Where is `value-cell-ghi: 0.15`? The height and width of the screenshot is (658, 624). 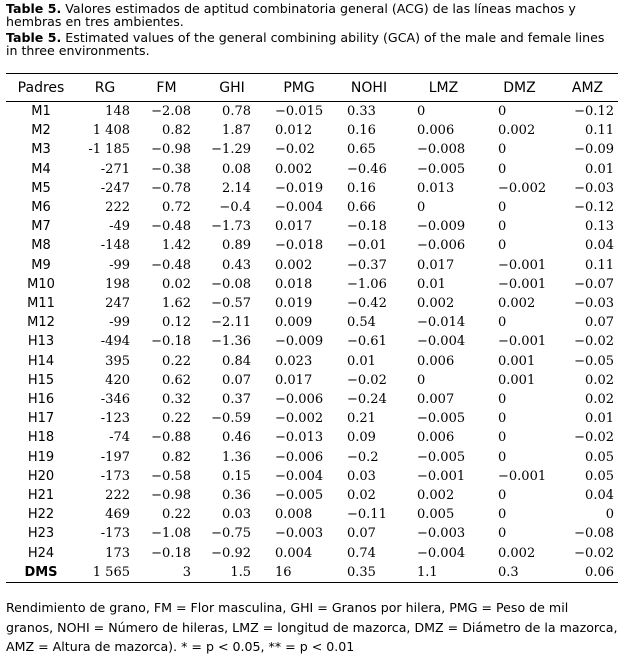 value-cell-ghi: 0.15 is located at coordinates (236, 476).